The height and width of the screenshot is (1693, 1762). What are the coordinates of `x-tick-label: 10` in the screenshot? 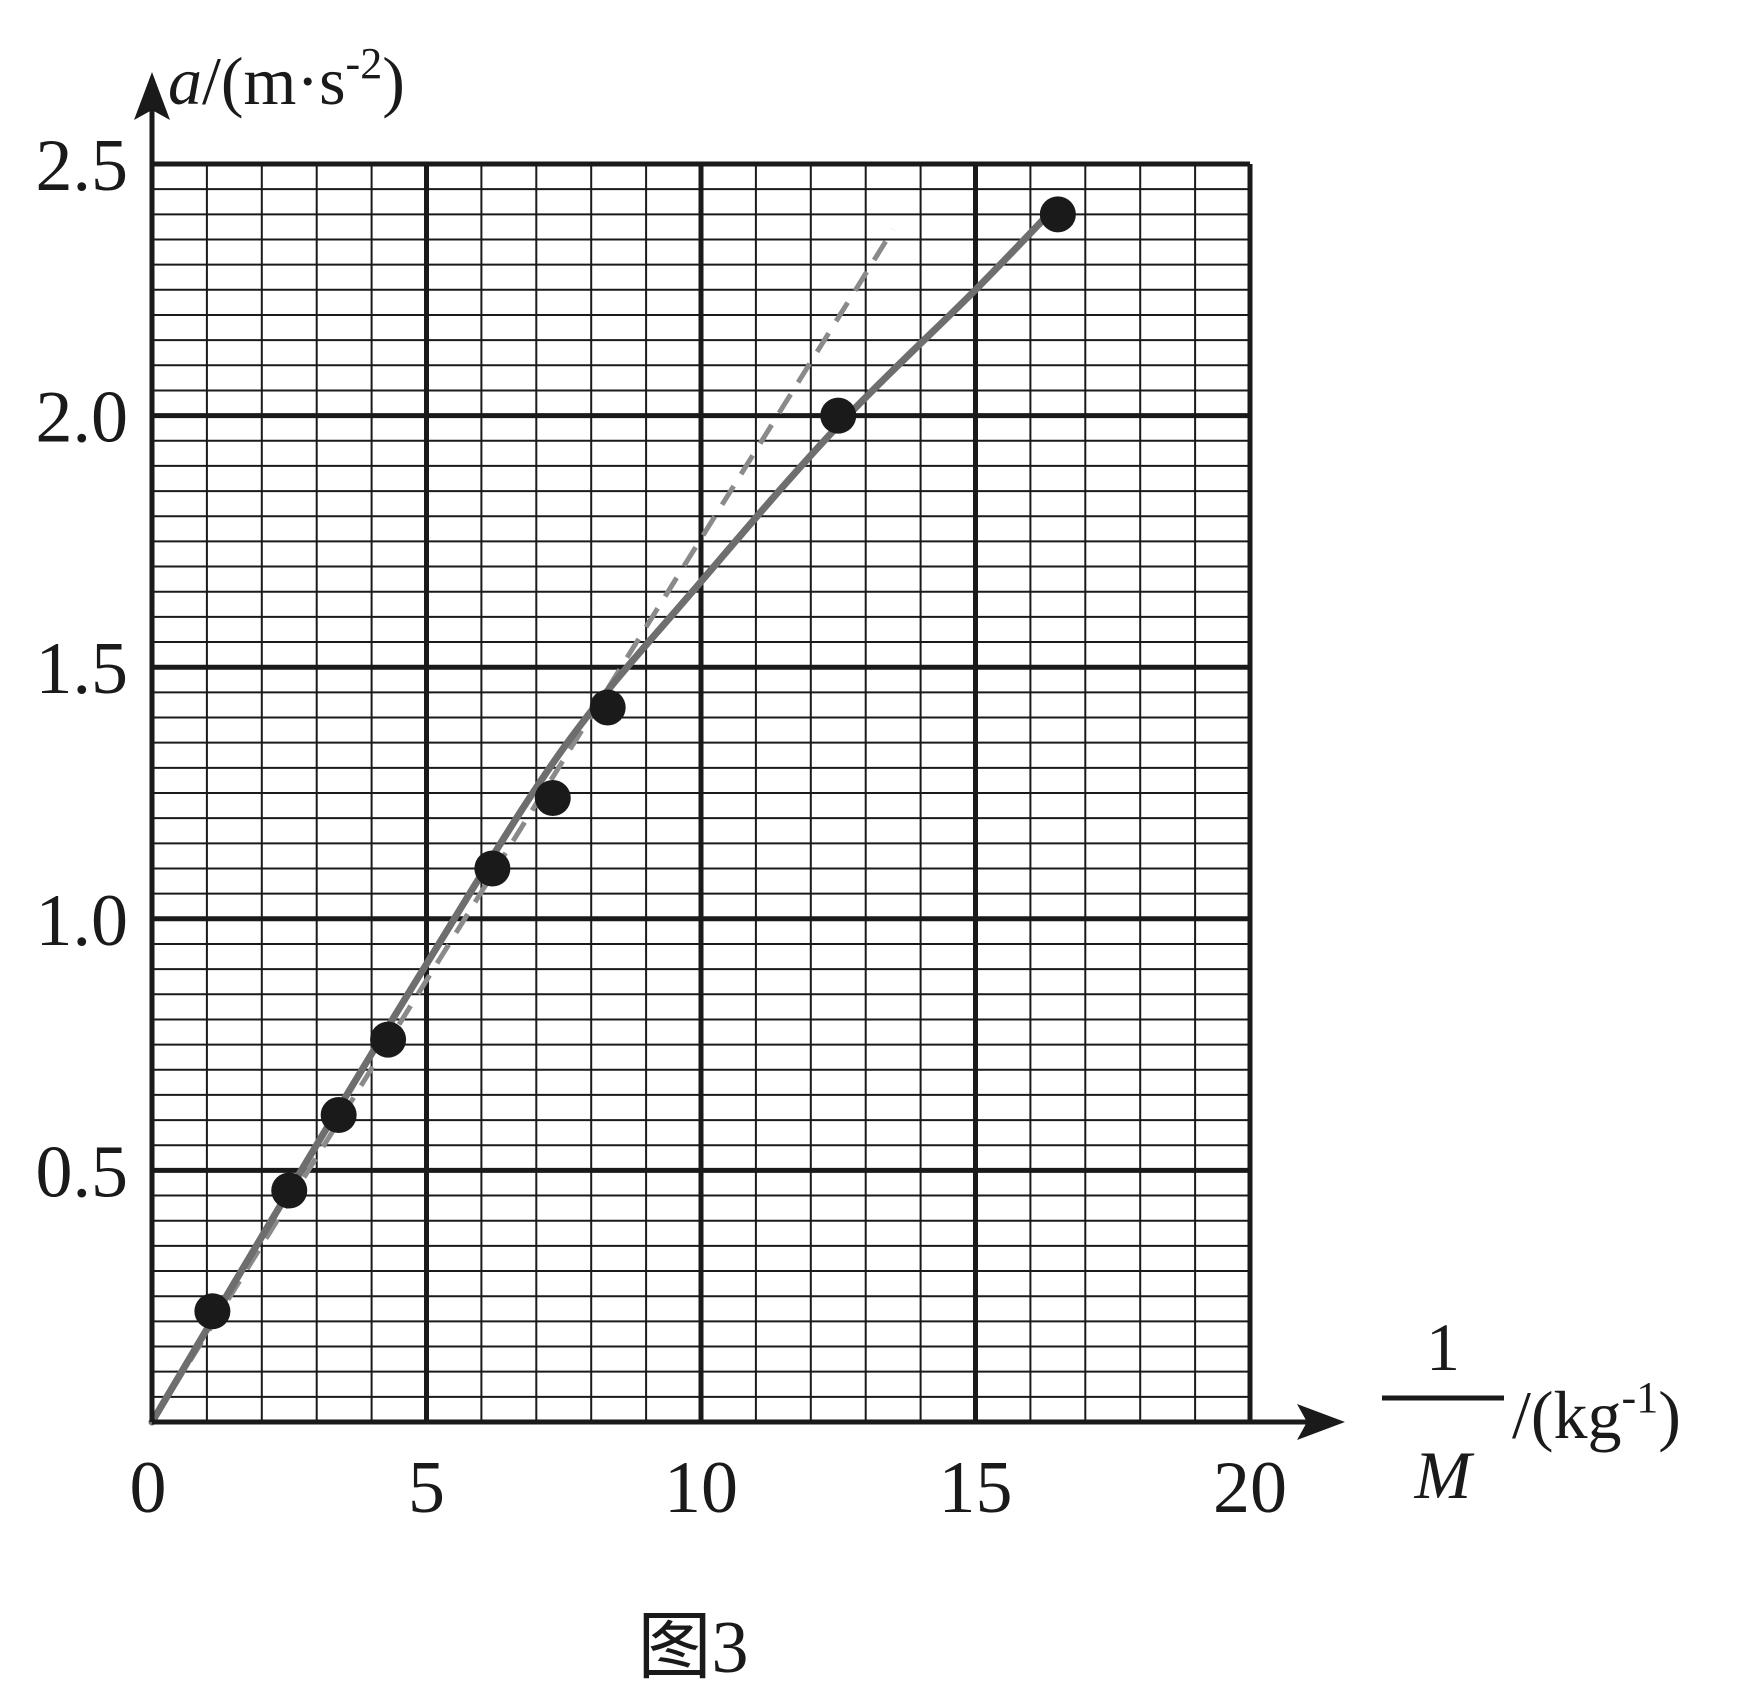 It's located at (701, 1488).